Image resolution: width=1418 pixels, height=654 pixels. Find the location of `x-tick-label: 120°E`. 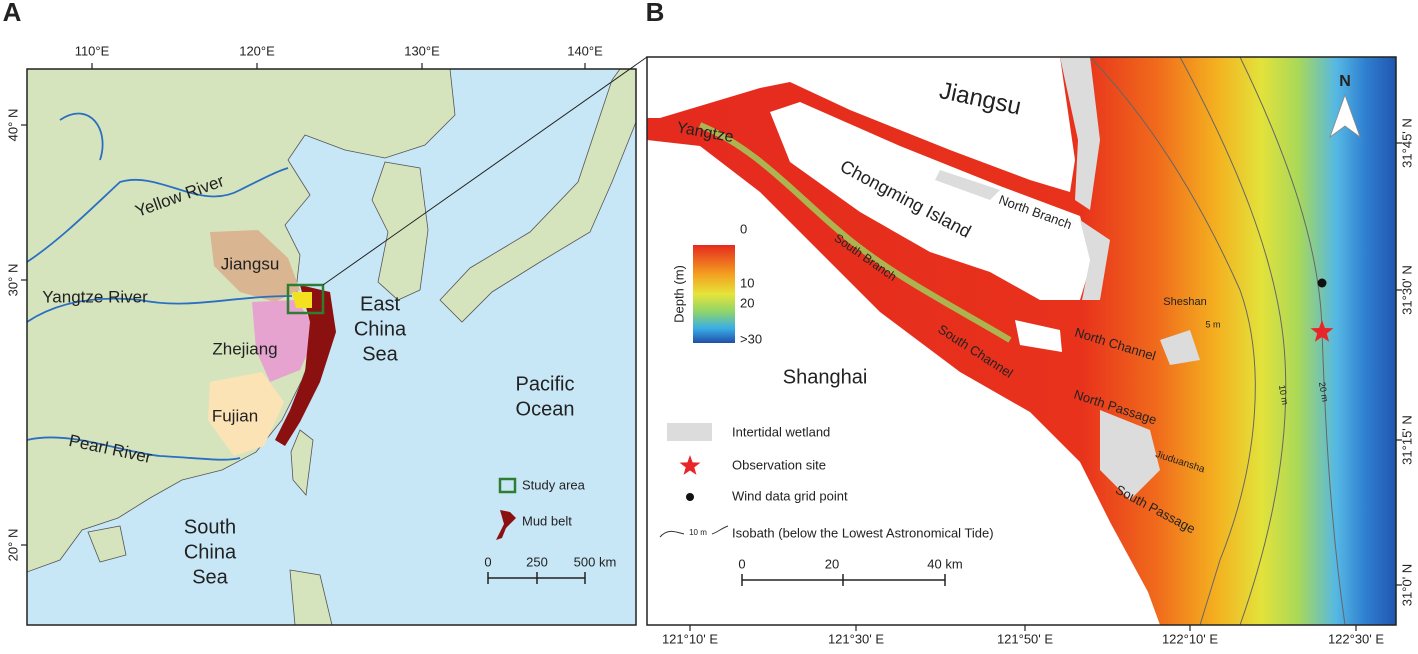

x-tick-label: 120°E is located at coordinates (257, 50).